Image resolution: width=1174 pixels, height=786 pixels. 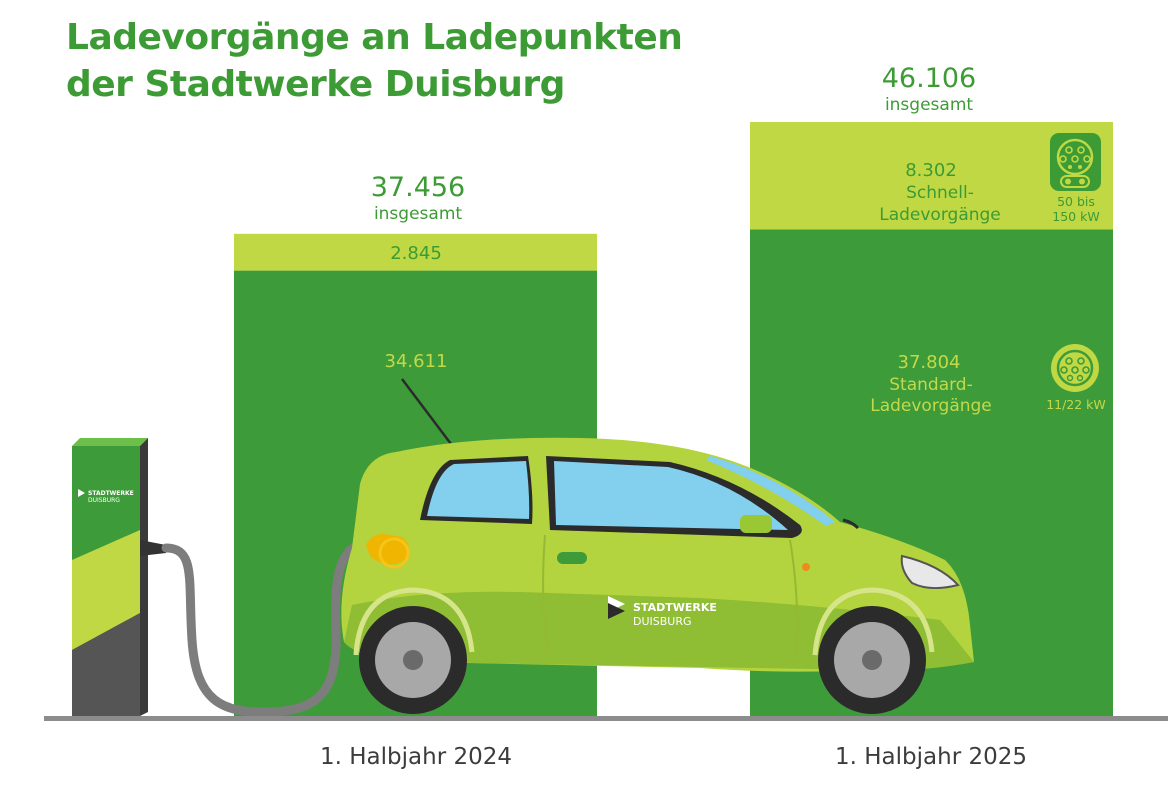 What do you see at coordinates (662, 621) in the screenshot?
I see `car-brand-line-2: DUISBURG` at bounding box center [662, 621].